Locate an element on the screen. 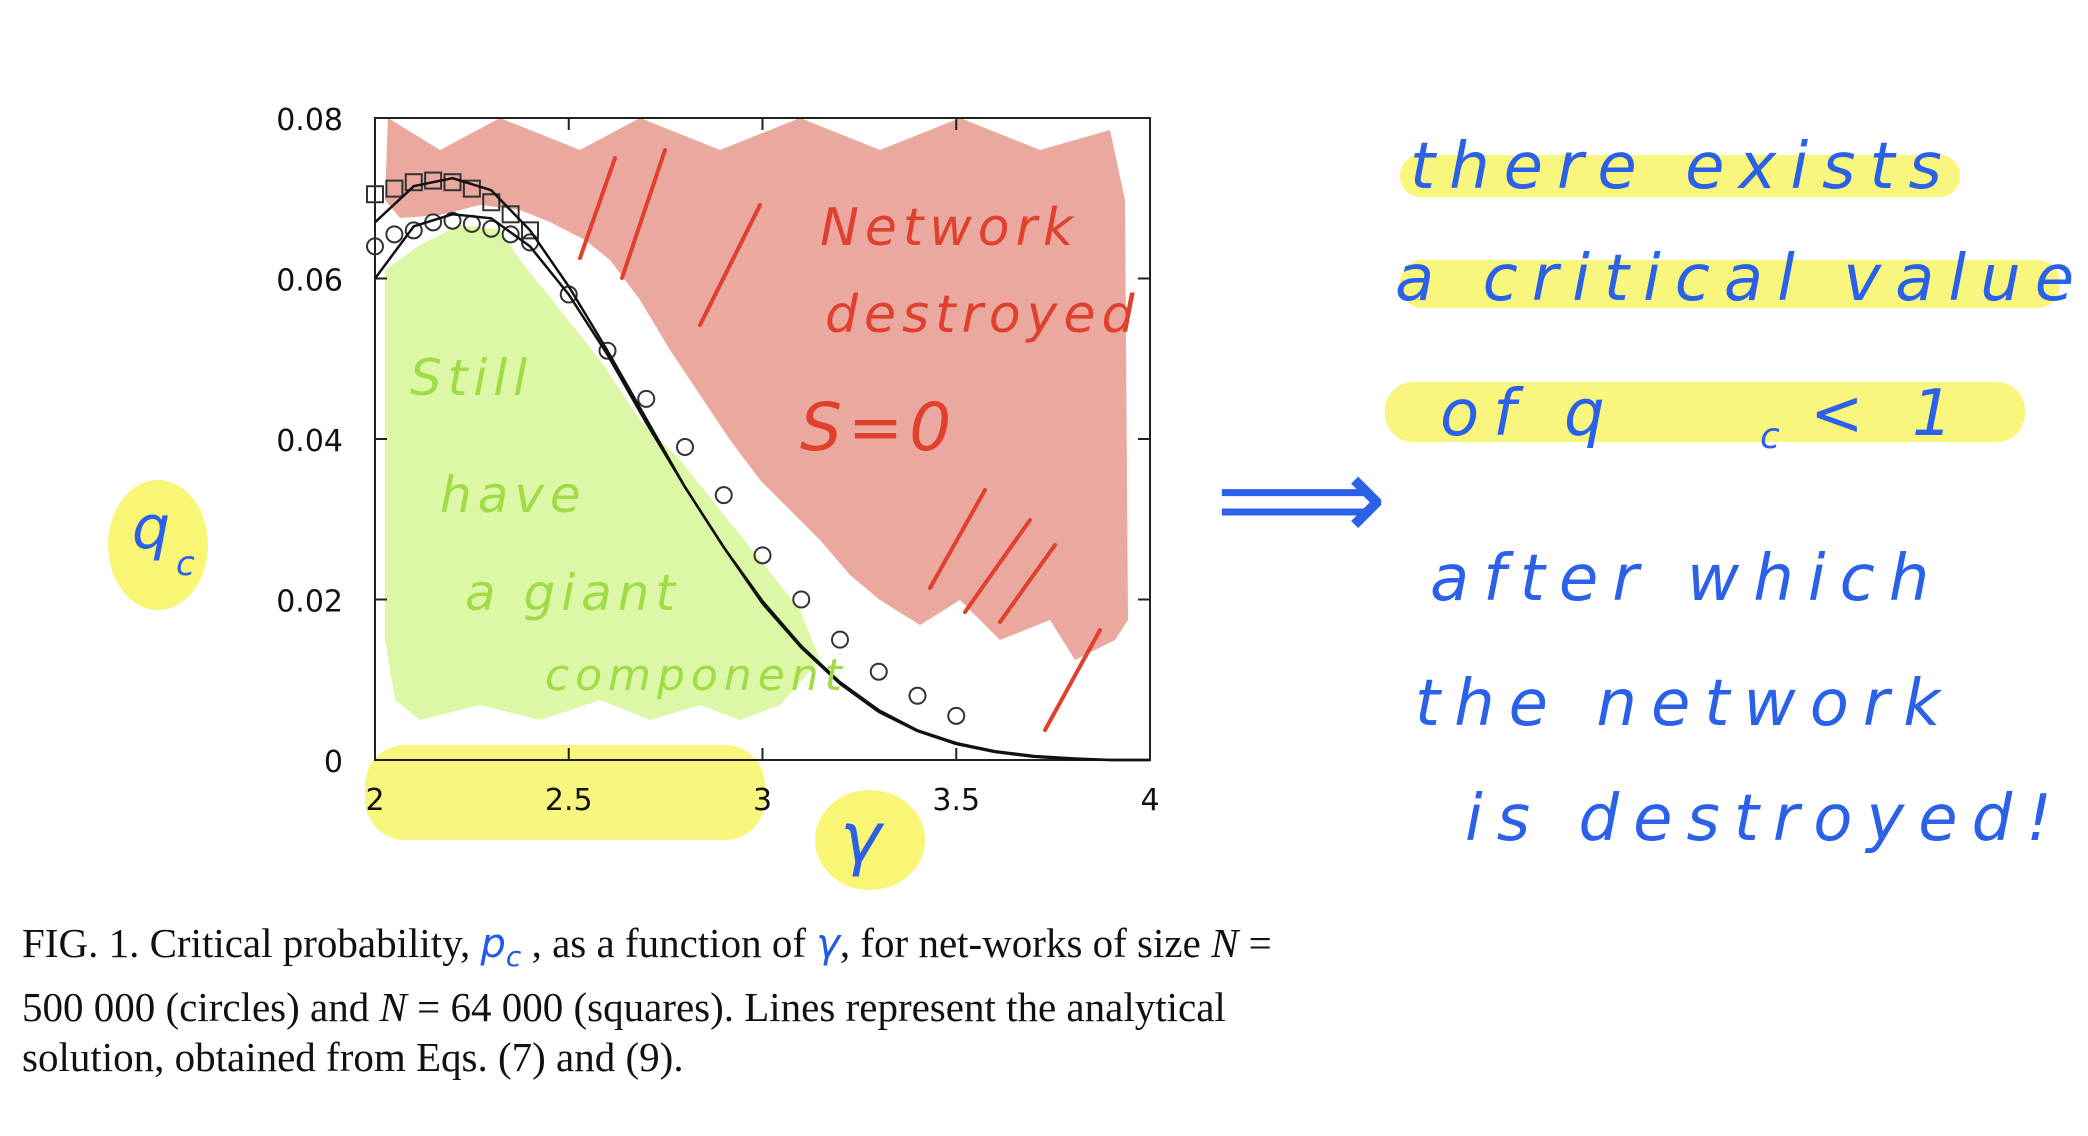  red-note-line-3: S=0 is located at coordinates (878, 427).